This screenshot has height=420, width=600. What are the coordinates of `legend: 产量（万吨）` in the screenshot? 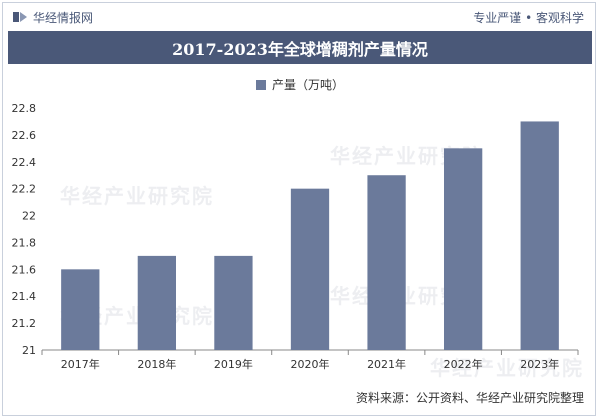 It's located at (300, 84).